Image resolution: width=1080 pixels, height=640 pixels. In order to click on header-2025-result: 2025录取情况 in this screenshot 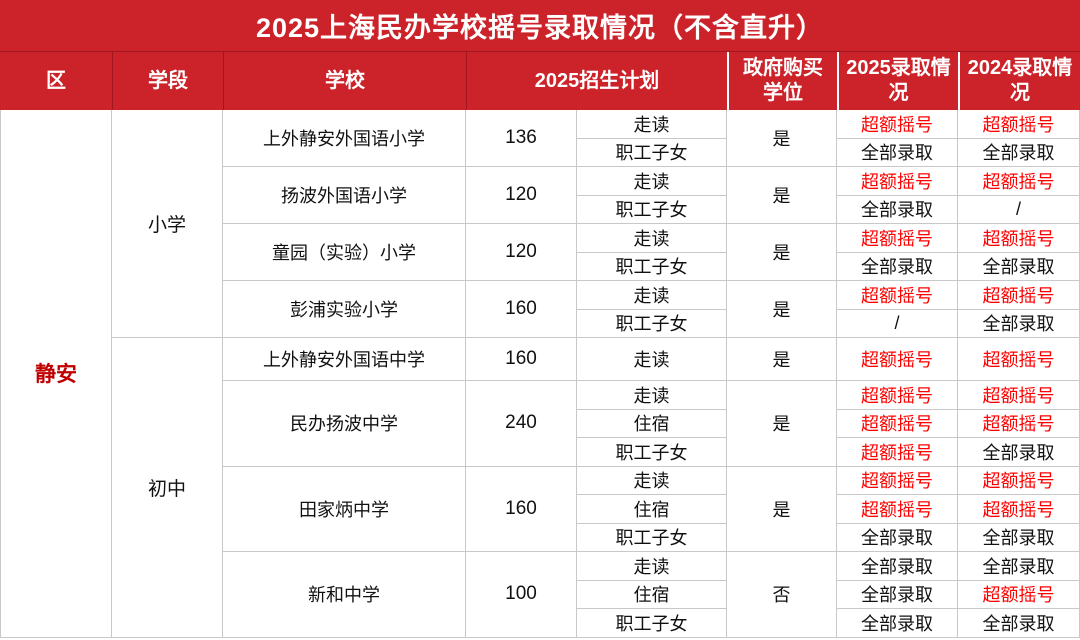, I will do `click(897, 81)`.